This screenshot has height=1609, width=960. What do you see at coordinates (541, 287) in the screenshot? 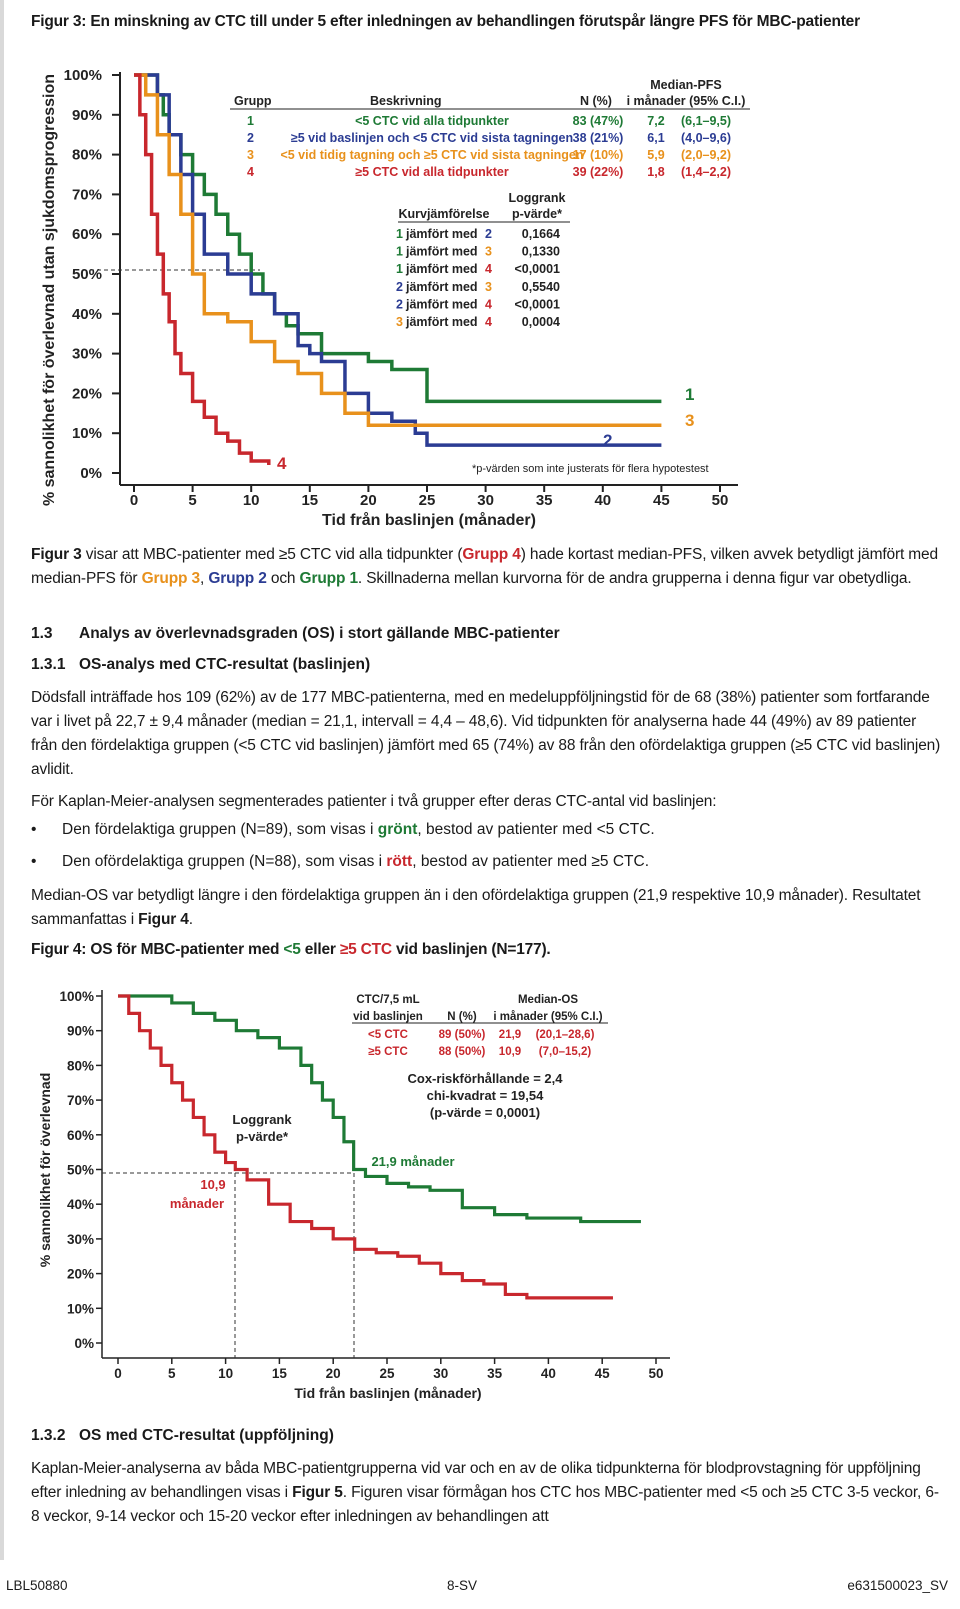
I see `fig3-logrank-p: 0,5540` at bounding box center [541, 287].